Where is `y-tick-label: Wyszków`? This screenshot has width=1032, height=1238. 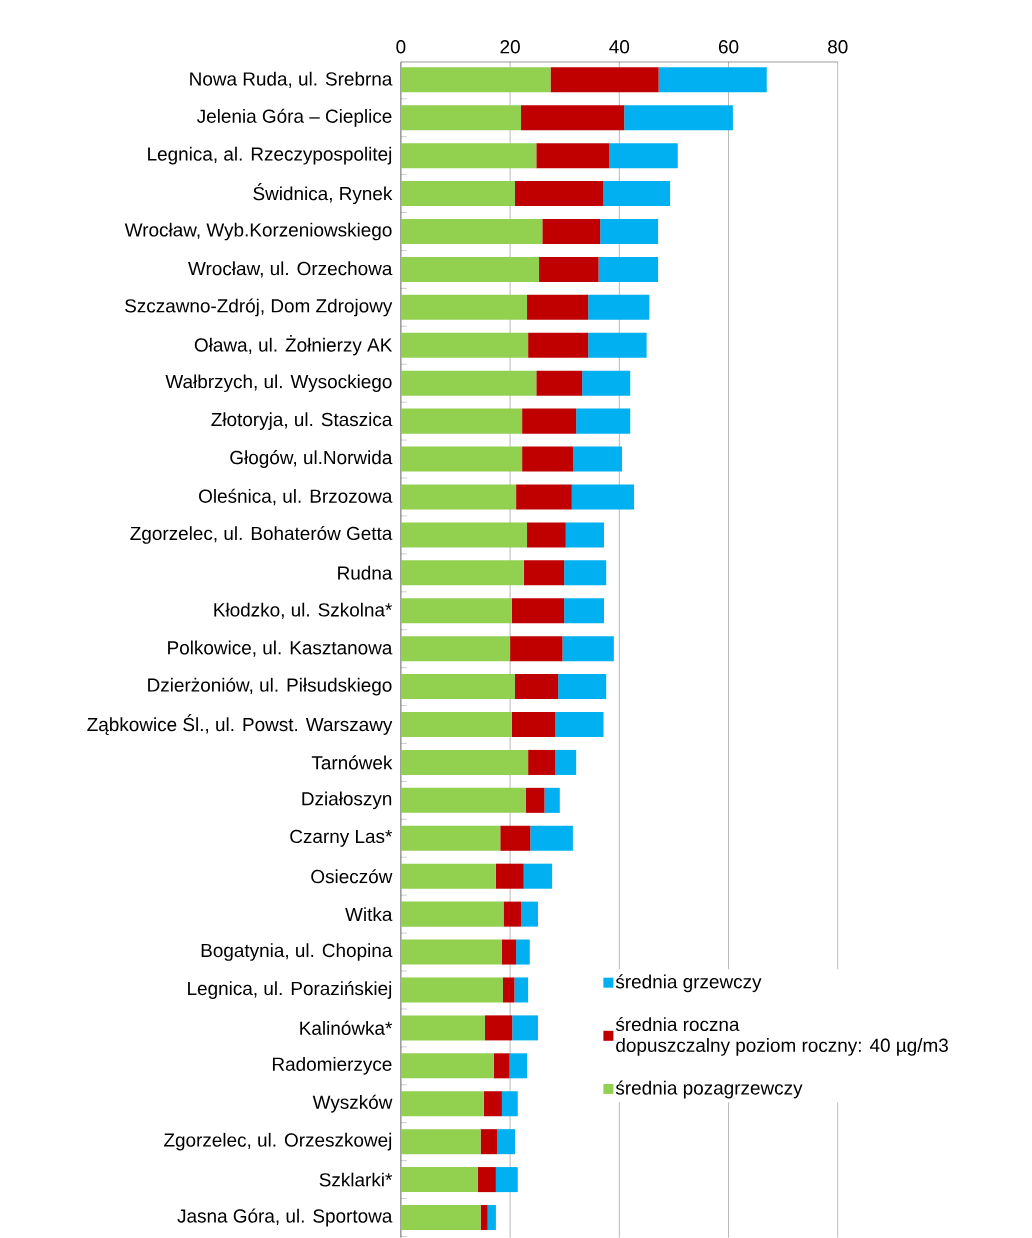
y-tick-label: Wyszków is located at coordinates (352, 1103).